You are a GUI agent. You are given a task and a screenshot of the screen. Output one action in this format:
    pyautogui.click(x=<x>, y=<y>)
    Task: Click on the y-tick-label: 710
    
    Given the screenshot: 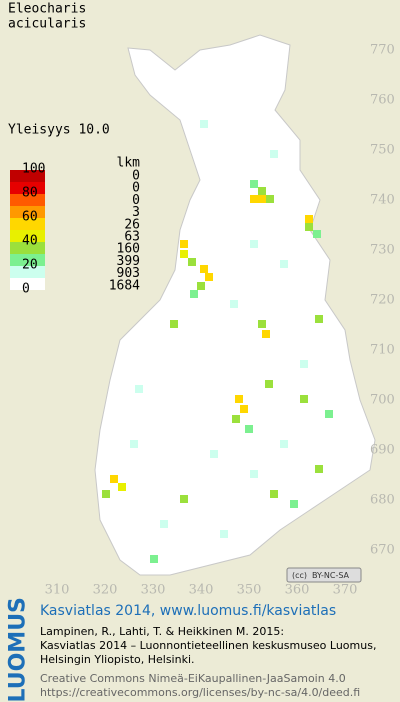 What is the action you would take?
    pyautogui.click(x=382, y=350)
    